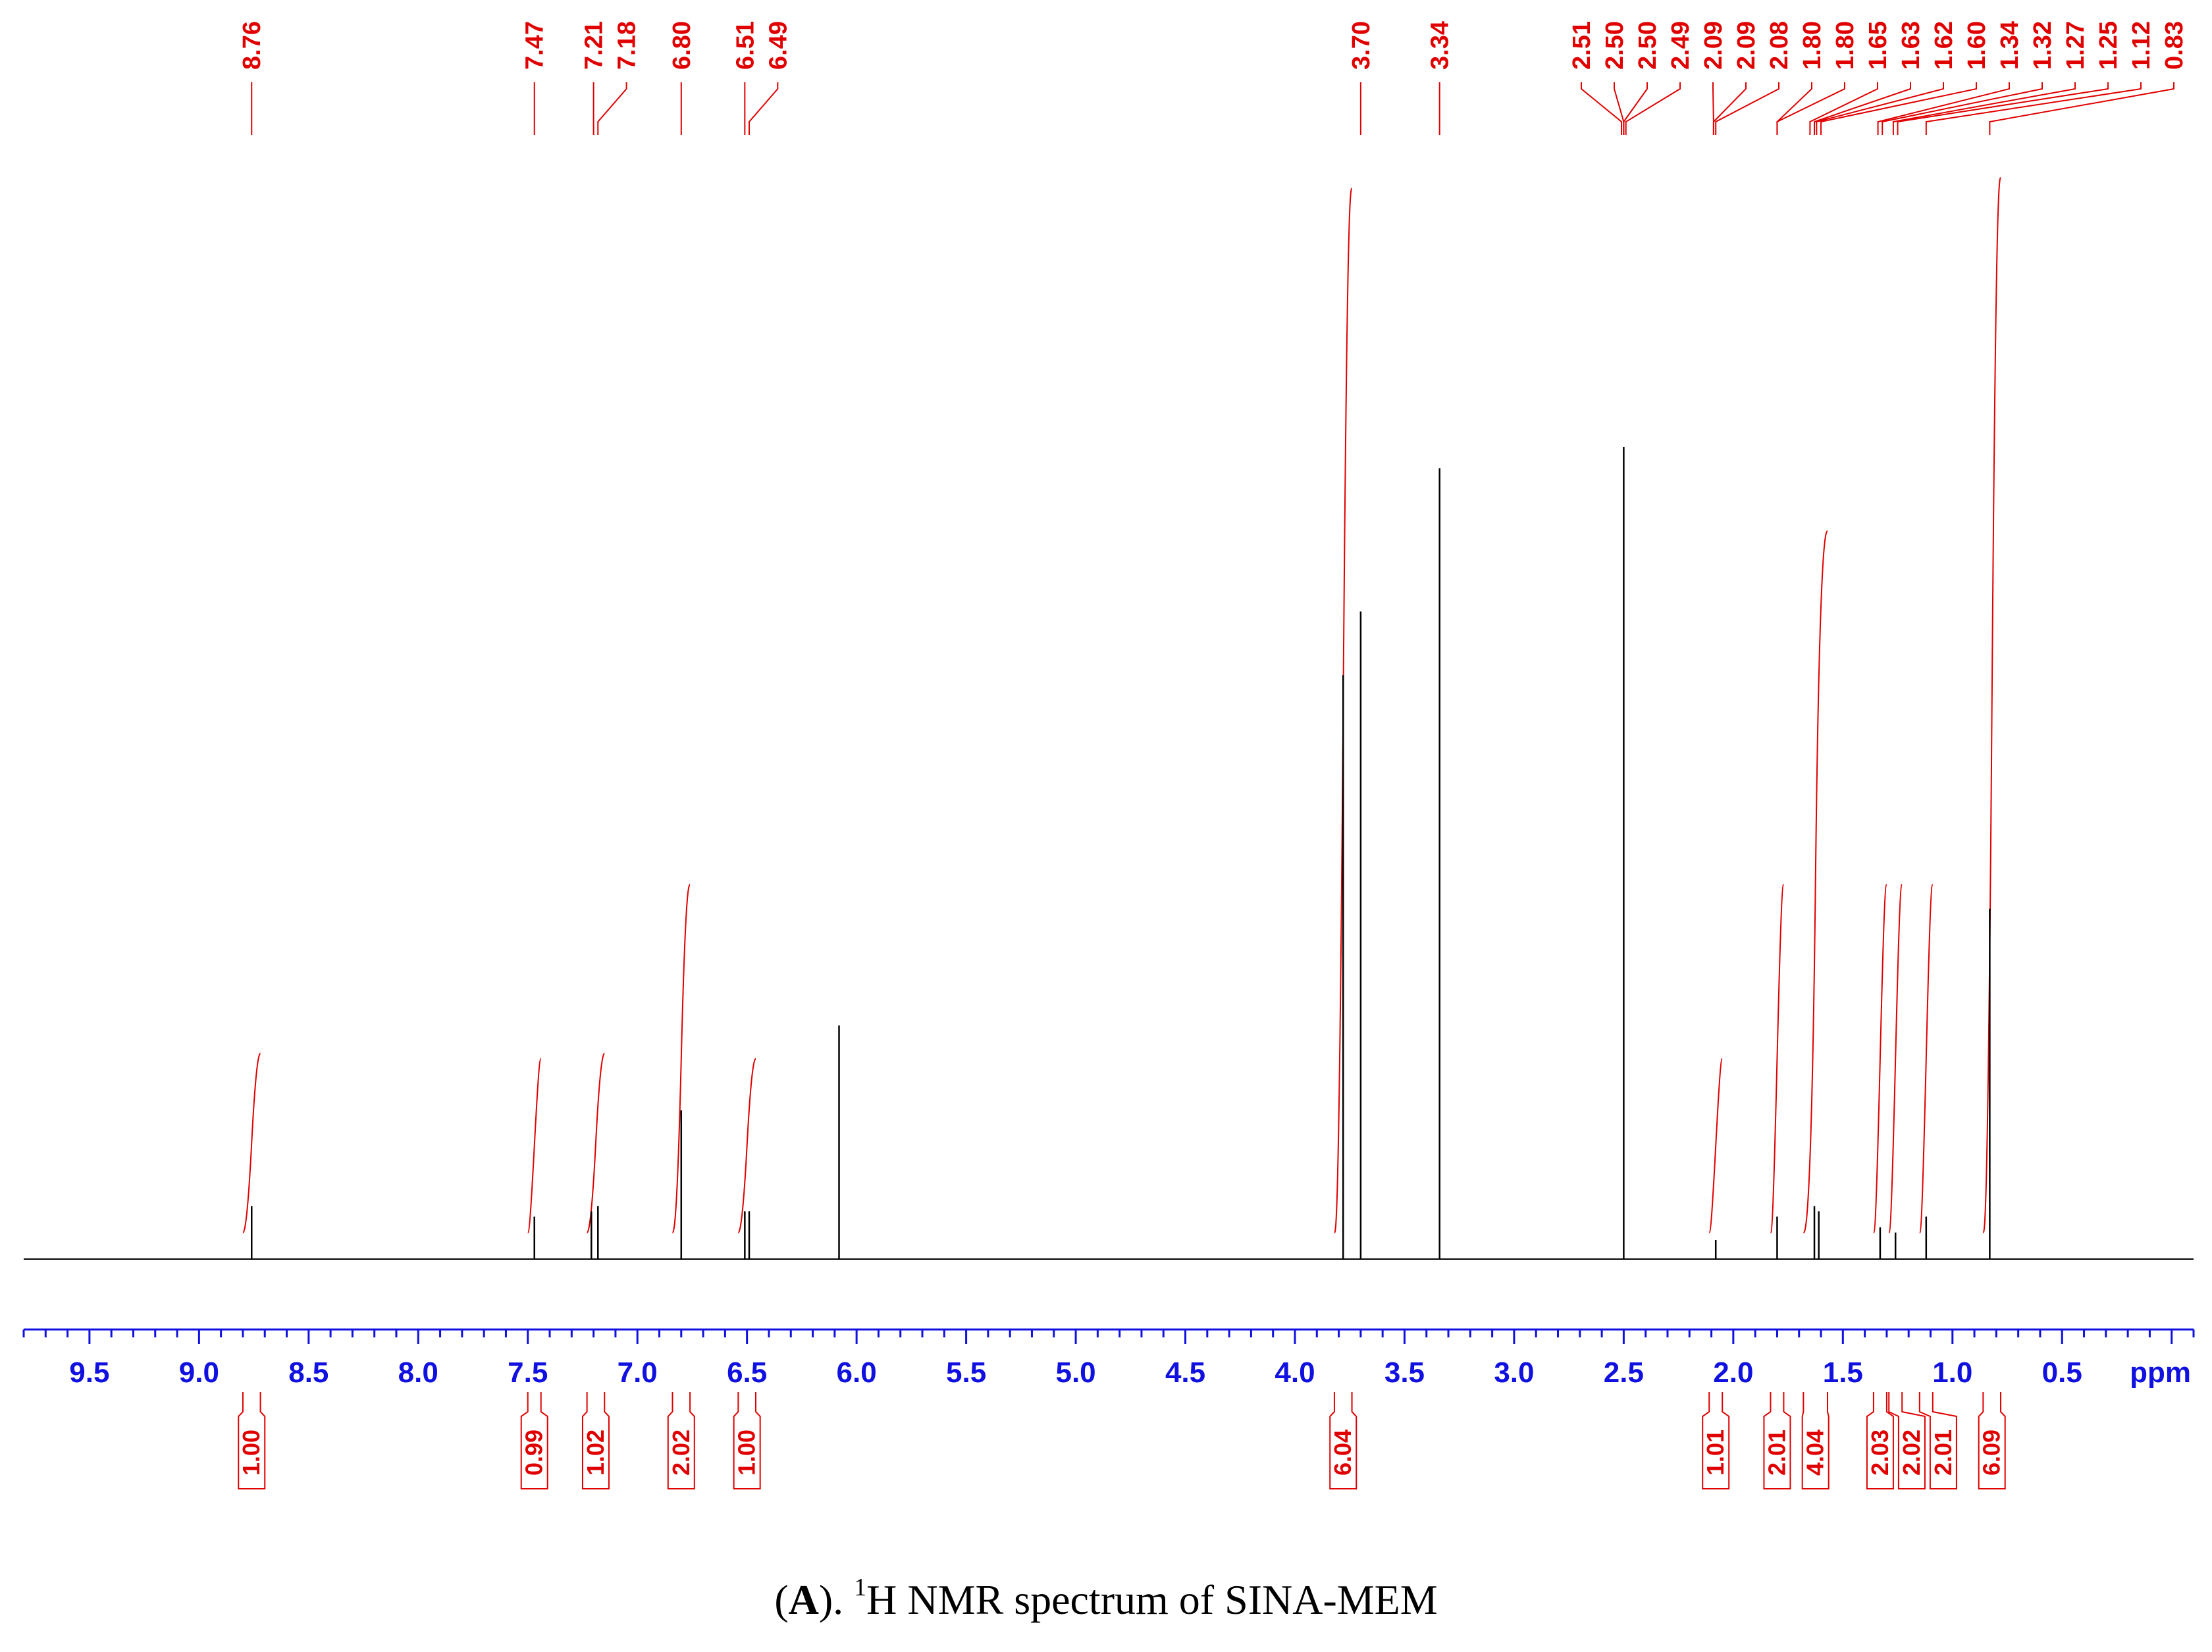 The image size is (2212, 1652). What do you see at coordinates (1944, 45) in the screenshot?
I see `peak-label: 1.62` at bounding box center [1944, 45].